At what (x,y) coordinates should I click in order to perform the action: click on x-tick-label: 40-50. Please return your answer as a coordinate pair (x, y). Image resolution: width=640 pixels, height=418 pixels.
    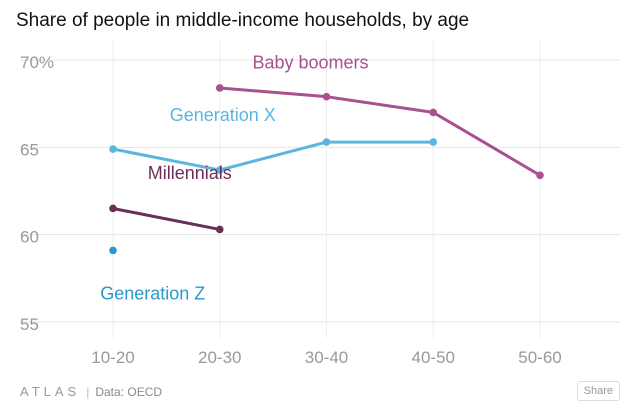
    Looking at the image, I should click on (433, 357).